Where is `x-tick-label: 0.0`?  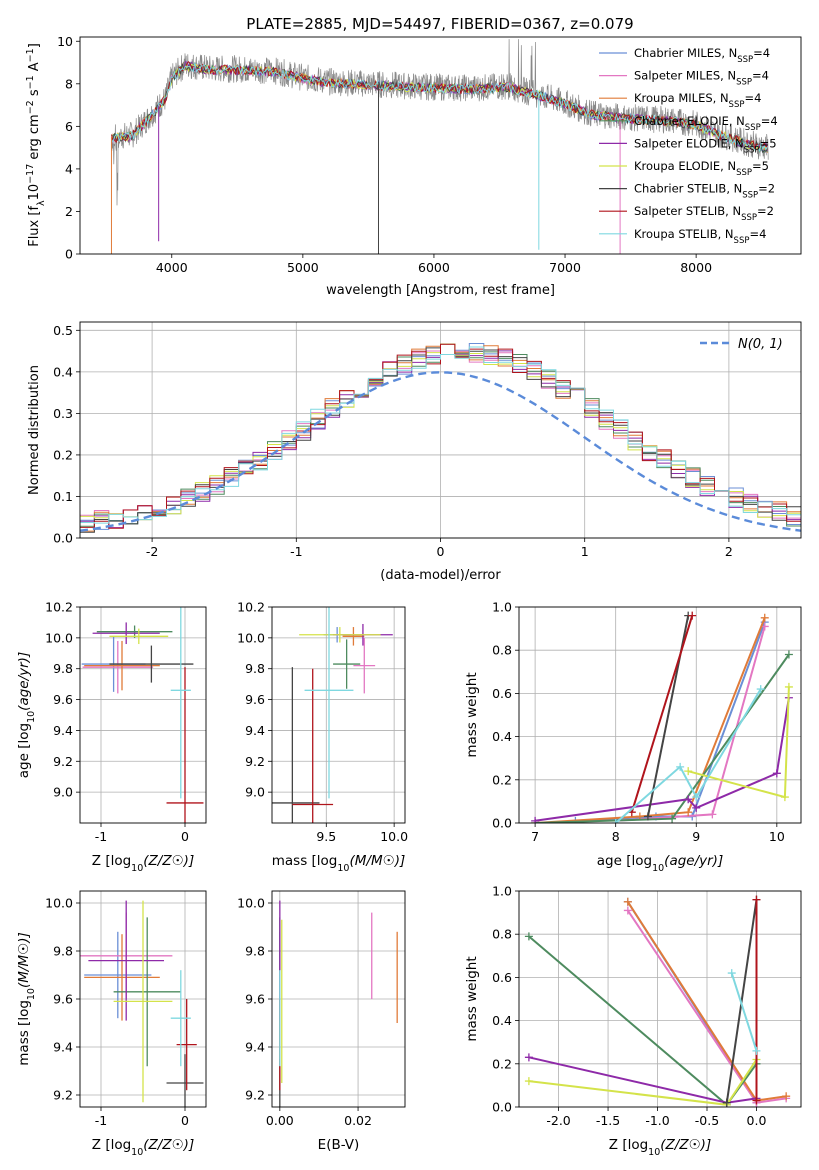
x-tick-label: 0.0 is located at coordinates (757, 1120).